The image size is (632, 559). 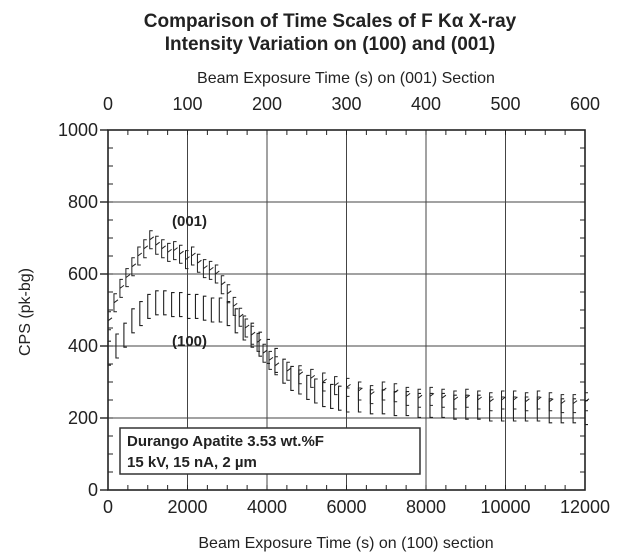 What do you see at coordinates (267, 507) in the screenshot?
I see `x-tick-label: 4000` at bounding box center [267, 507].